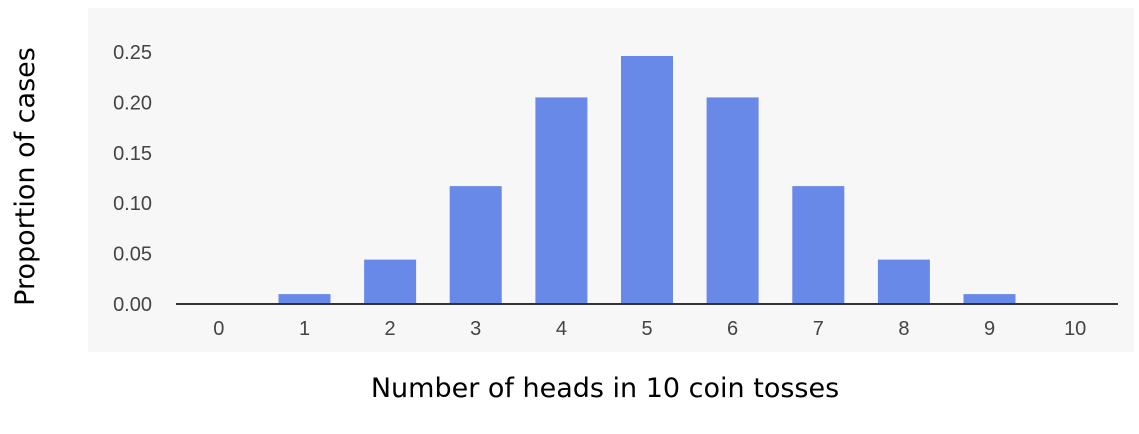 This screenshot has width=1139, height=434. Describe the element at coordinates (1075, 329) in the screenshot. I see `x-tick-label-10: 10` at that location.